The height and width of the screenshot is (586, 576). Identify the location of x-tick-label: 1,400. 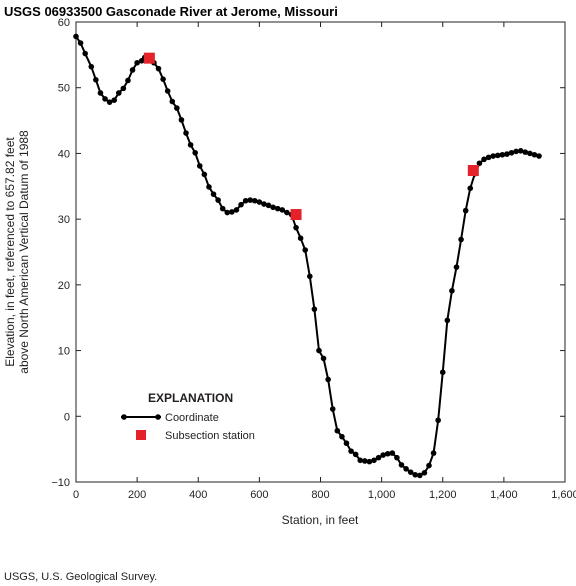
(504, 495).